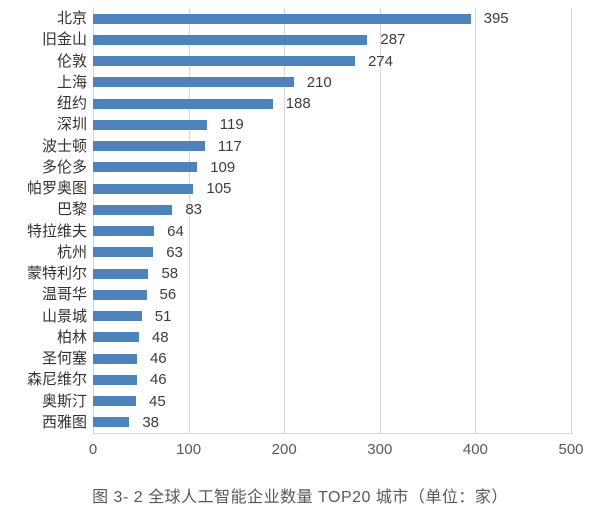 This screenshot has height=513, width=600. Describe the element at coordinates (332, 316) in the screenshot. I see `bar-track: 51` at that location.